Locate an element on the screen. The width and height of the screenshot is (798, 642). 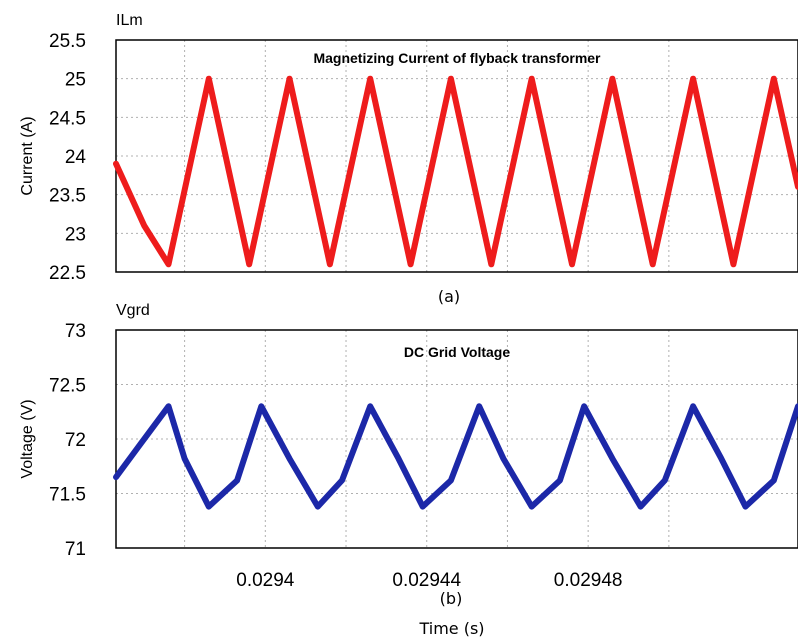
current-y-tick-label: 25.5 is located at coordinates (67, 41).